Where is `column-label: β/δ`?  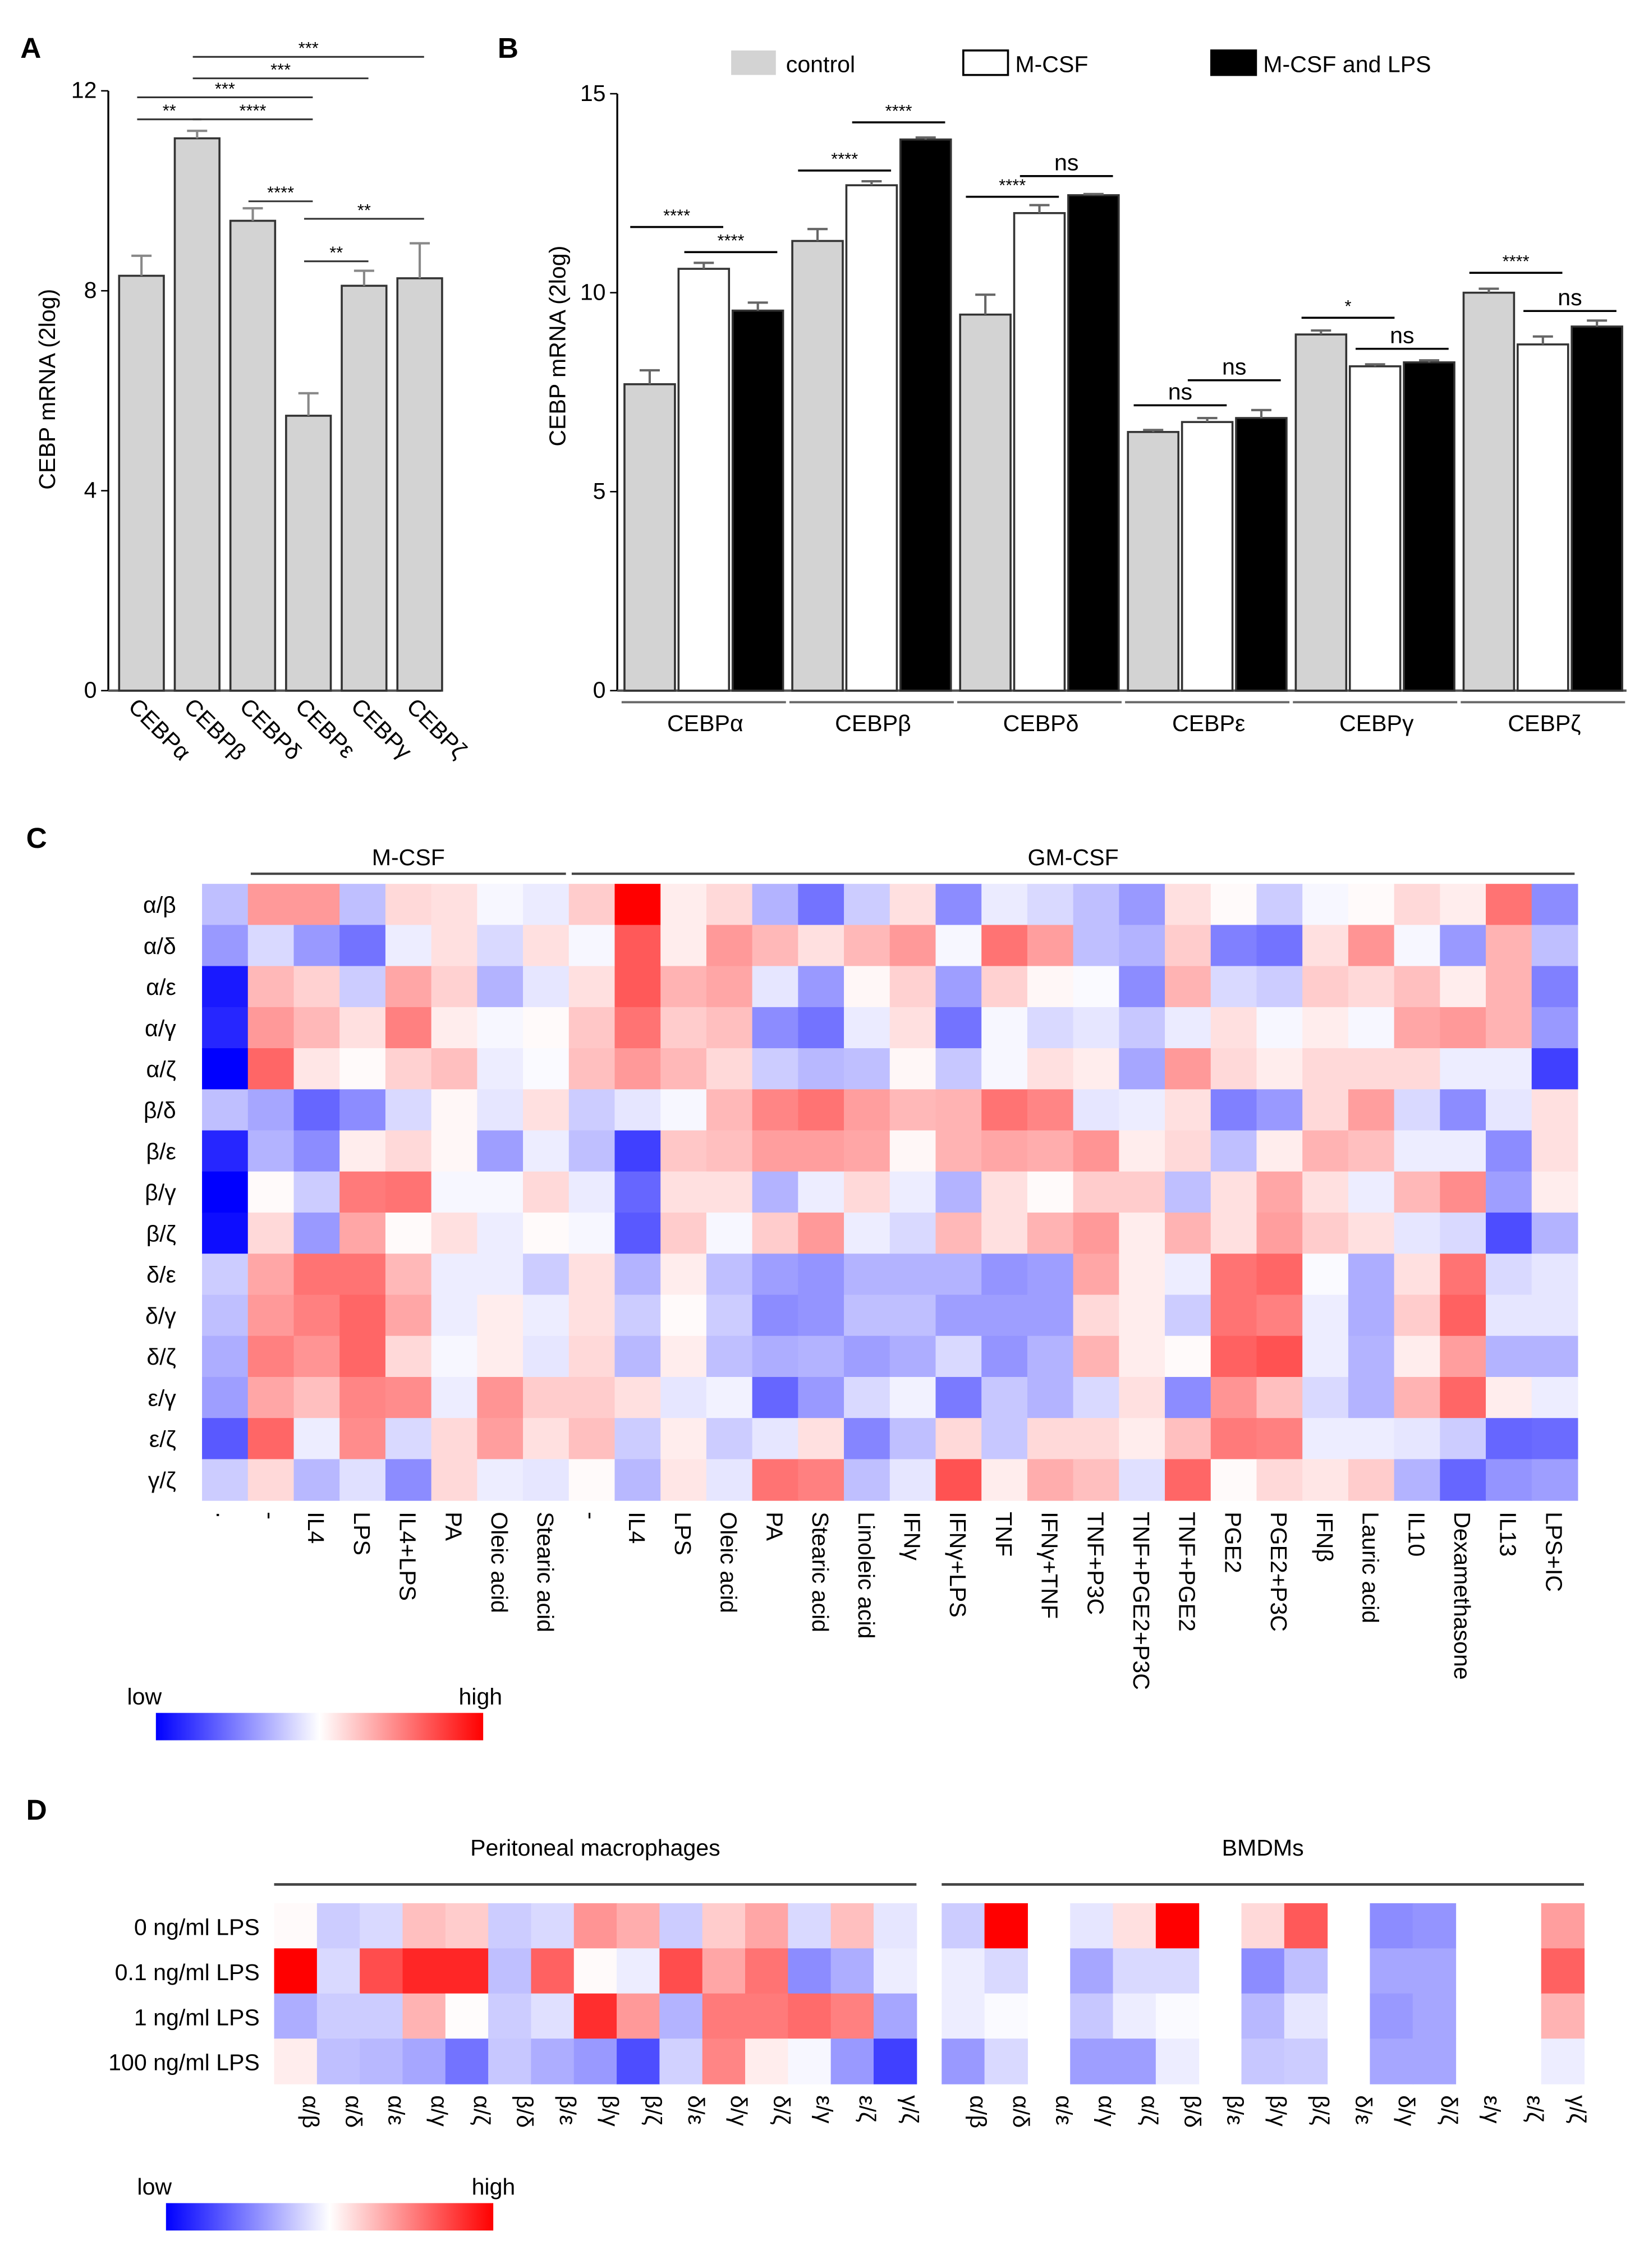
column-label: β/δ is located at coordinates (525, 2111).